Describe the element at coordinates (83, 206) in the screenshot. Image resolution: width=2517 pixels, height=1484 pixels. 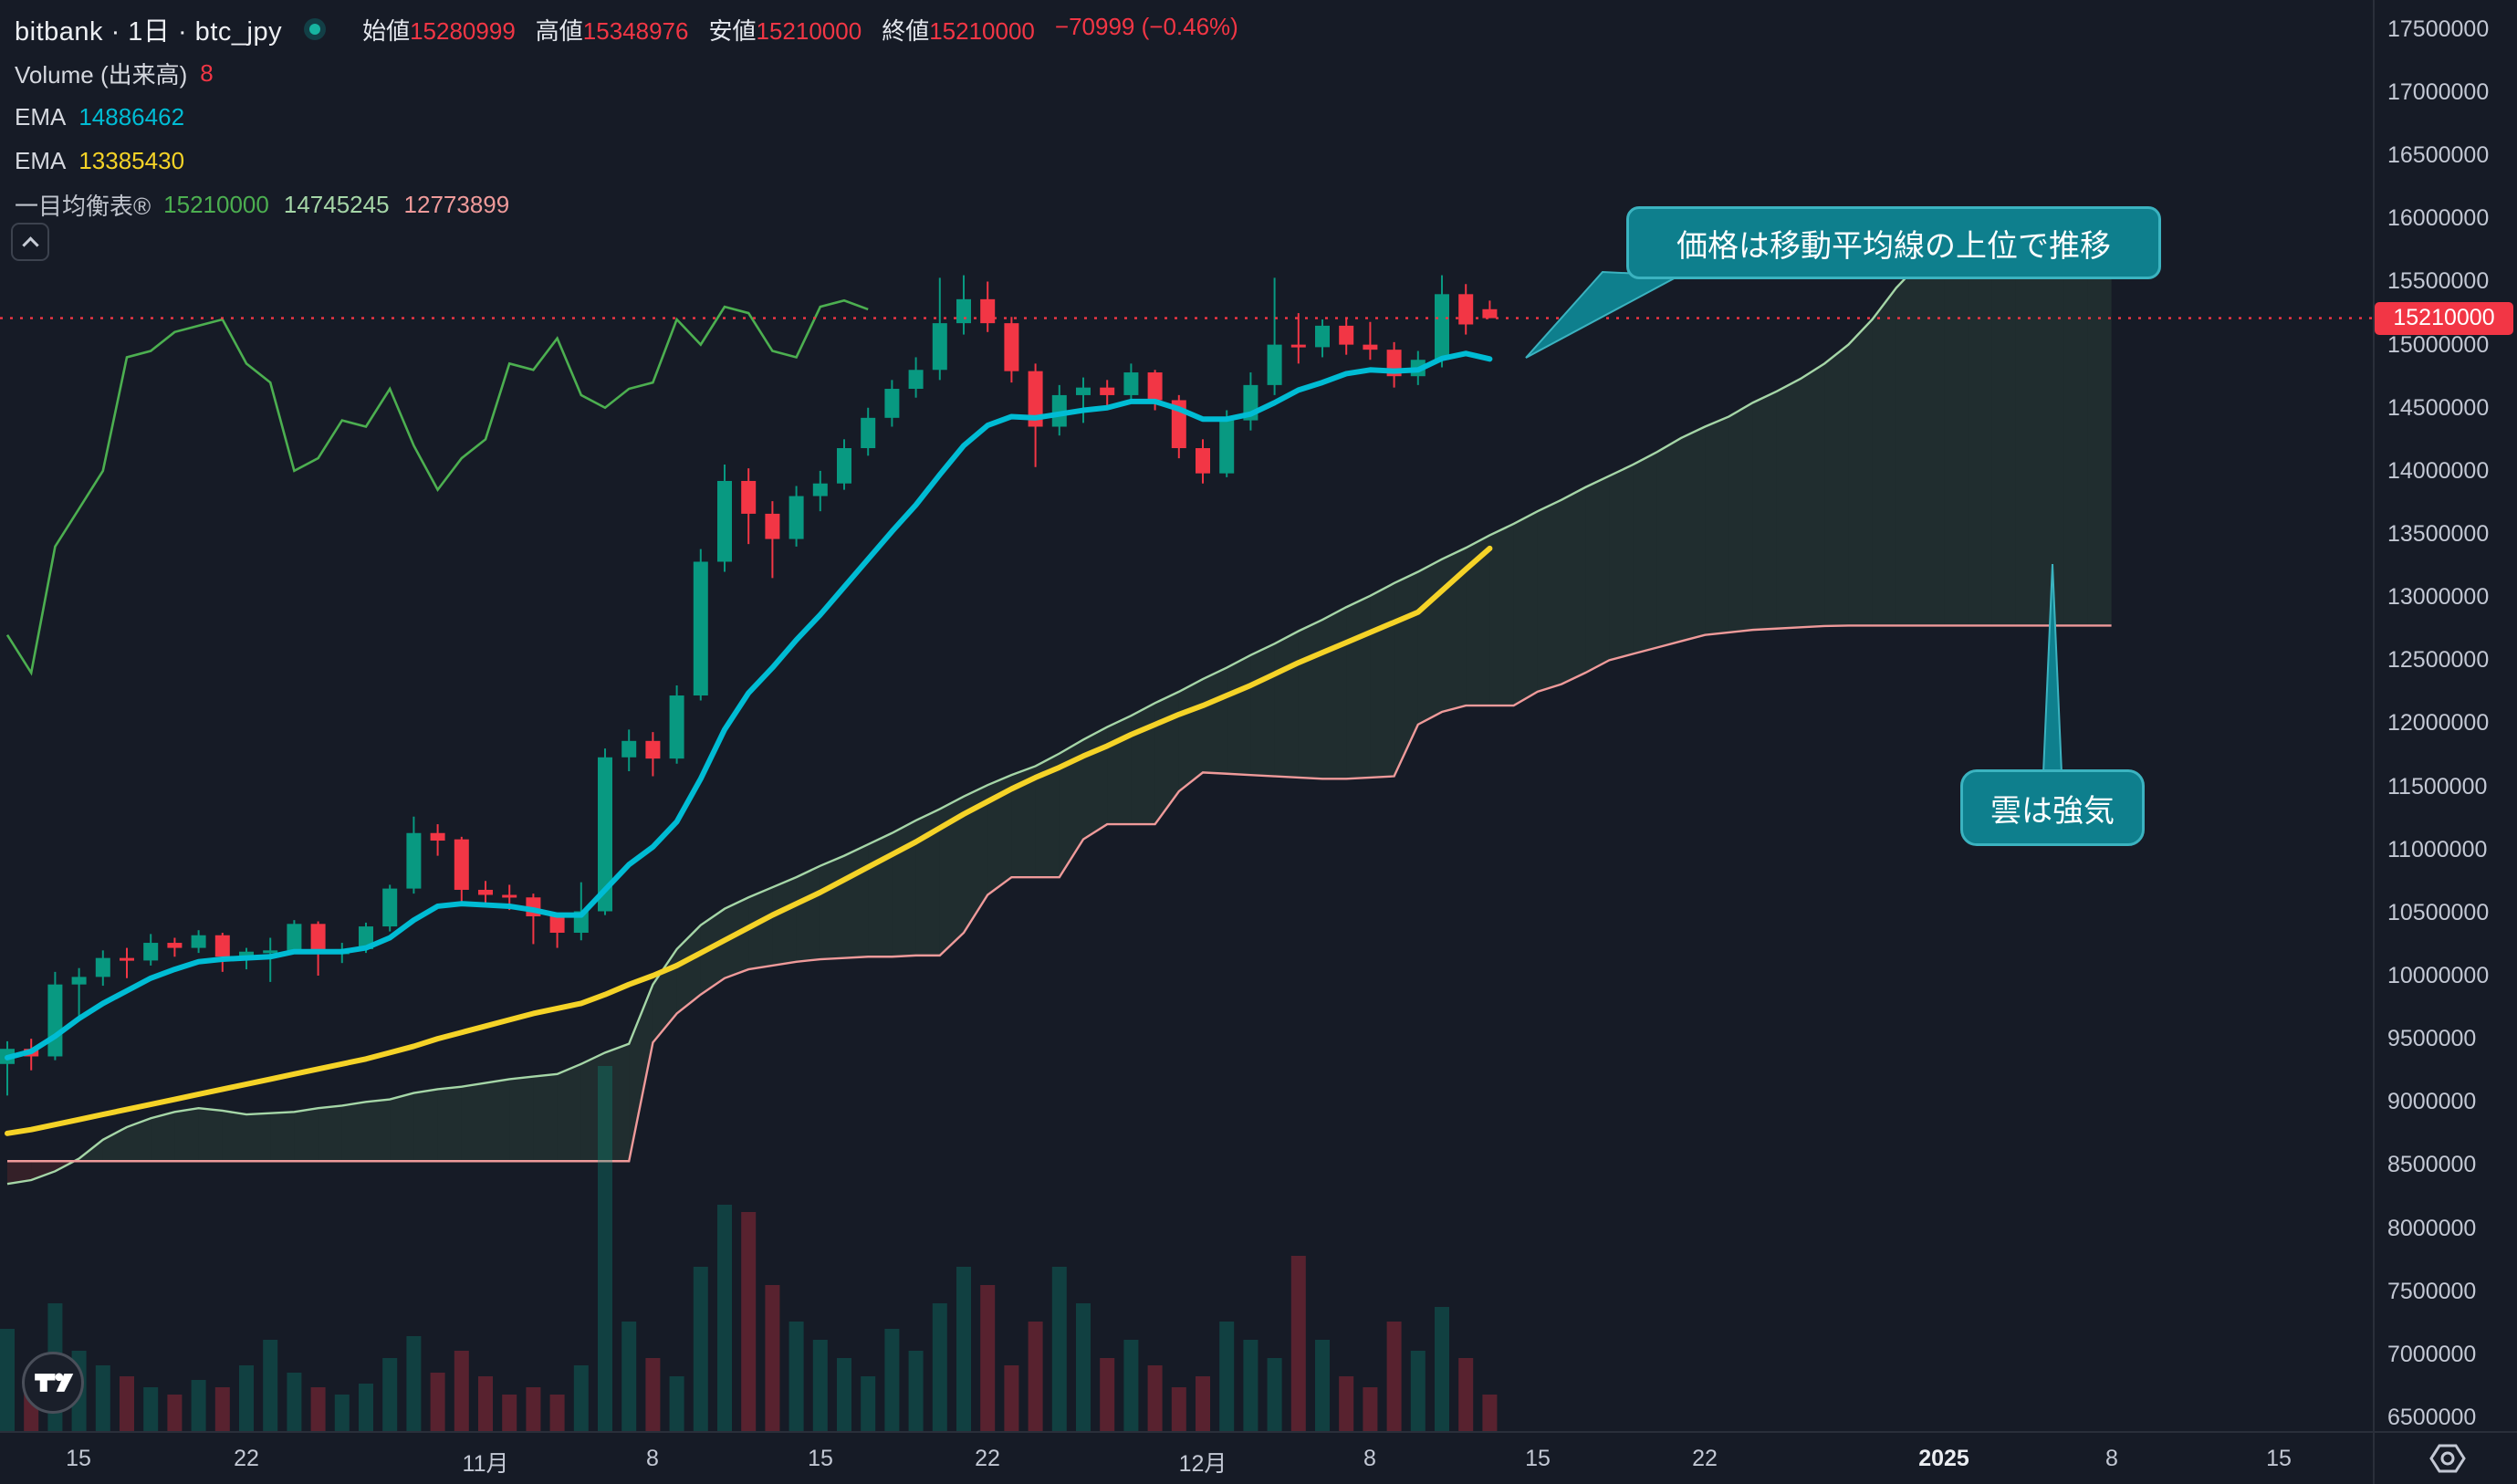
I see `ichimoku-label: 一目均衡表®` at that location.